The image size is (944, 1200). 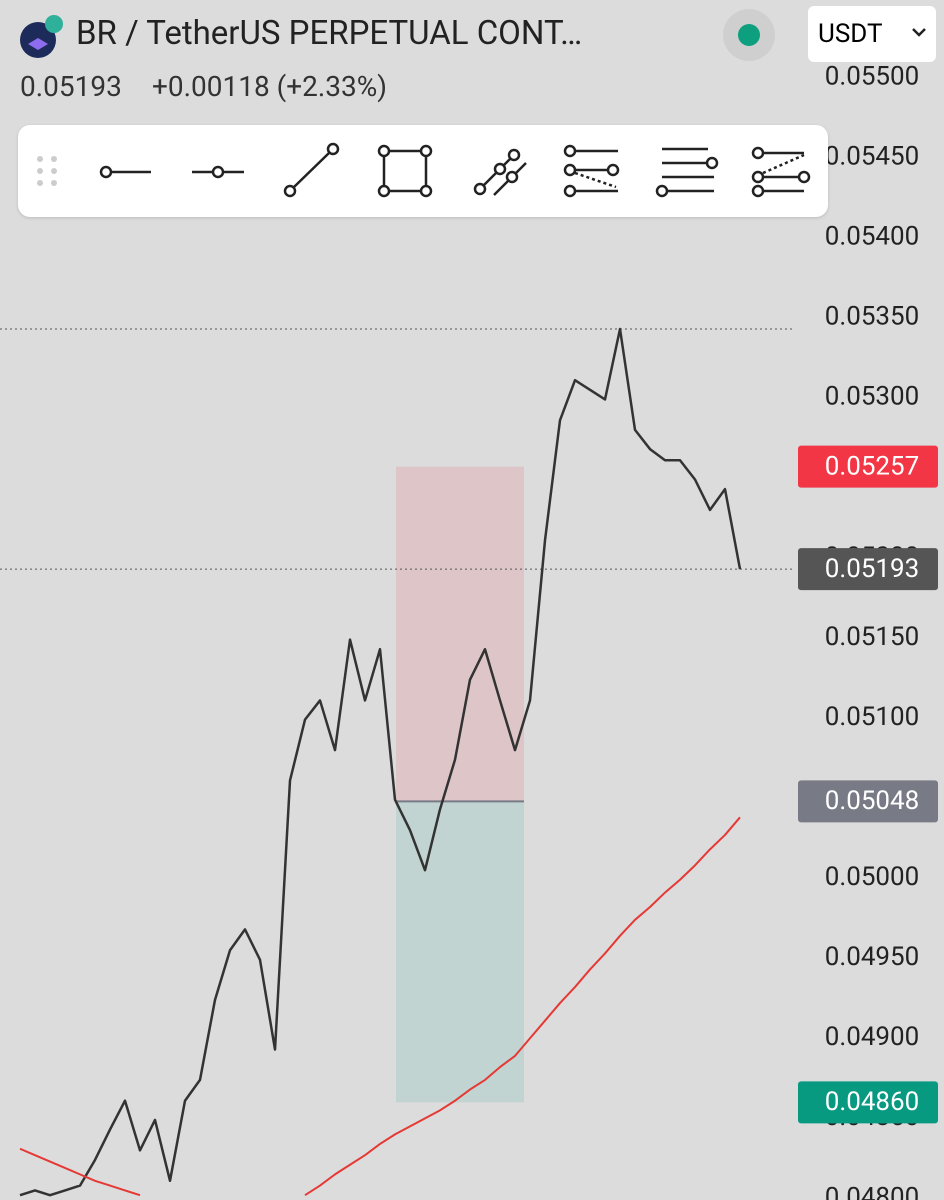 What do you see at coordinates (872, 637) in the screenshot?
I see `y-tick-label: 0.05150` at bounding box center [872, 637].